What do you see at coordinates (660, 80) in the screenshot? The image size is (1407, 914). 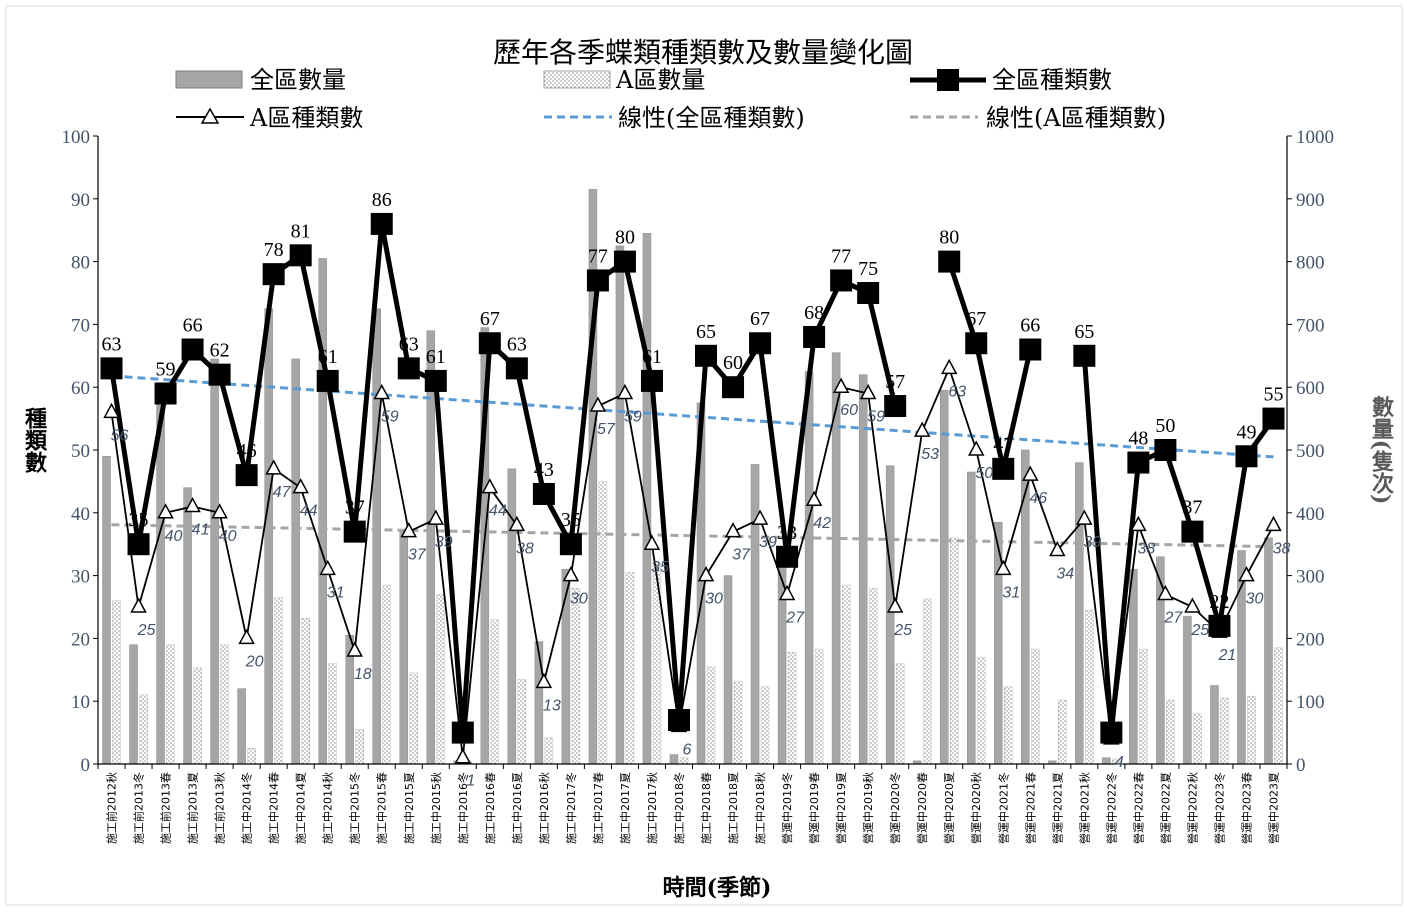 I see `legend-label-a-qty: A區數量` at bounding box center [660, 80].